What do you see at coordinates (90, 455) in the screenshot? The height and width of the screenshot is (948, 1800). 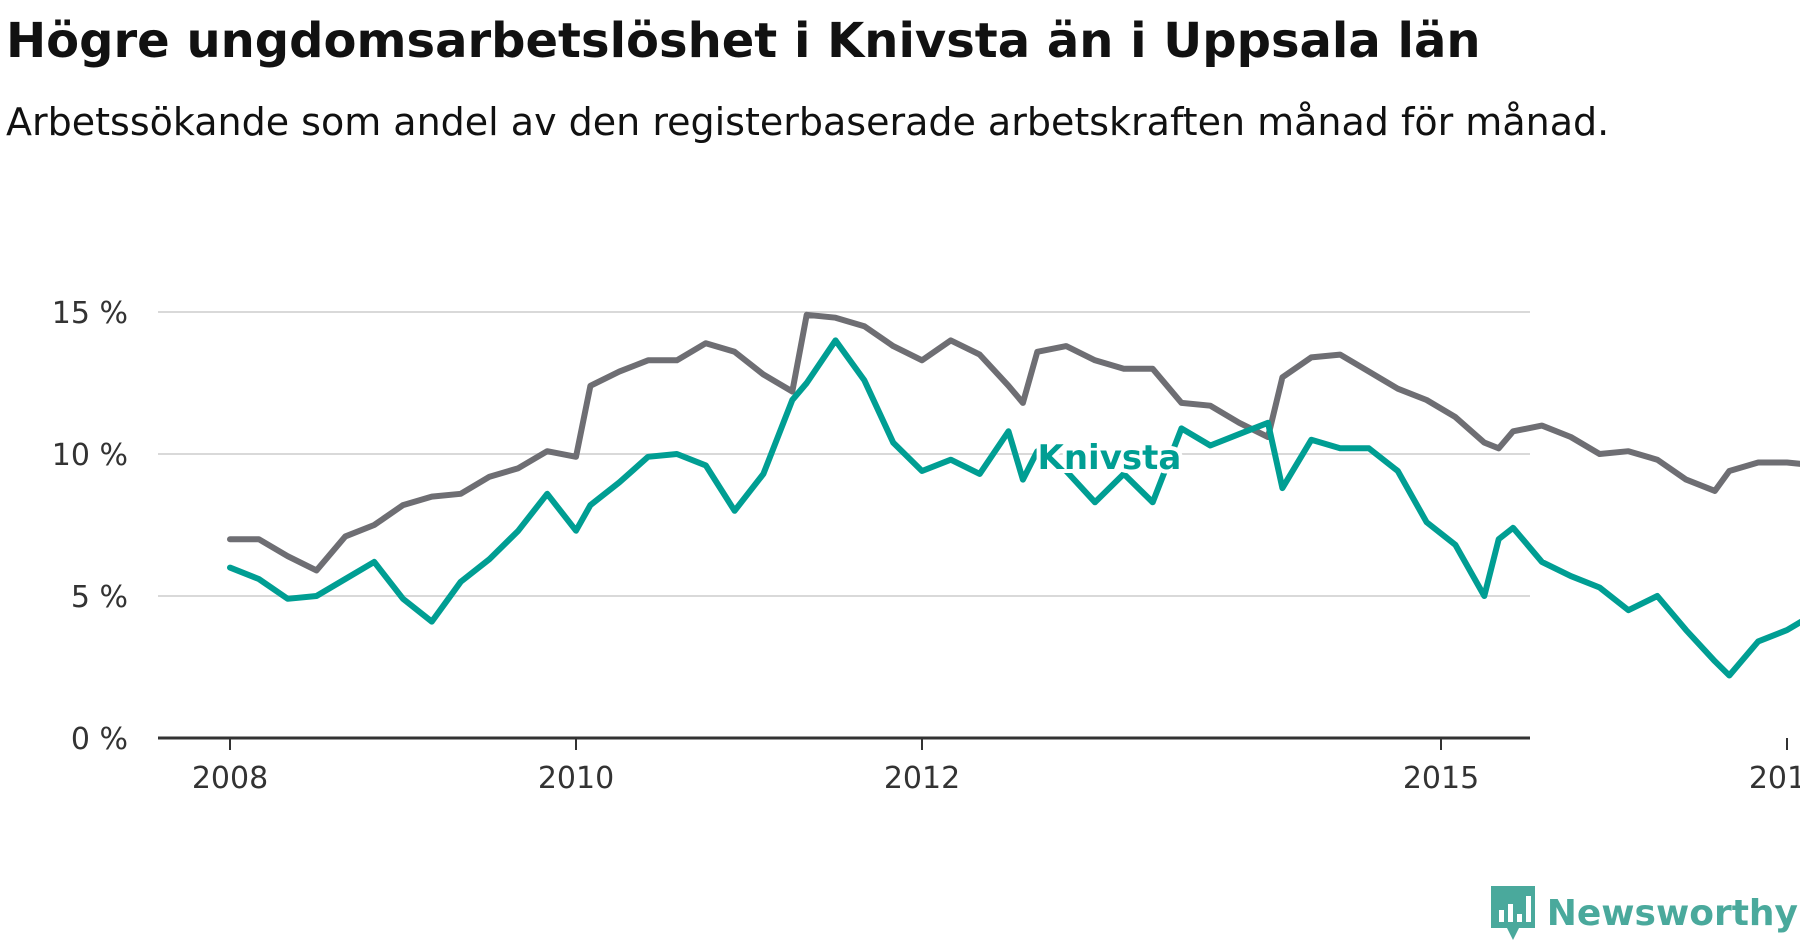 I see `y-tick-label: 10 %` at bounding box center [90, 455].